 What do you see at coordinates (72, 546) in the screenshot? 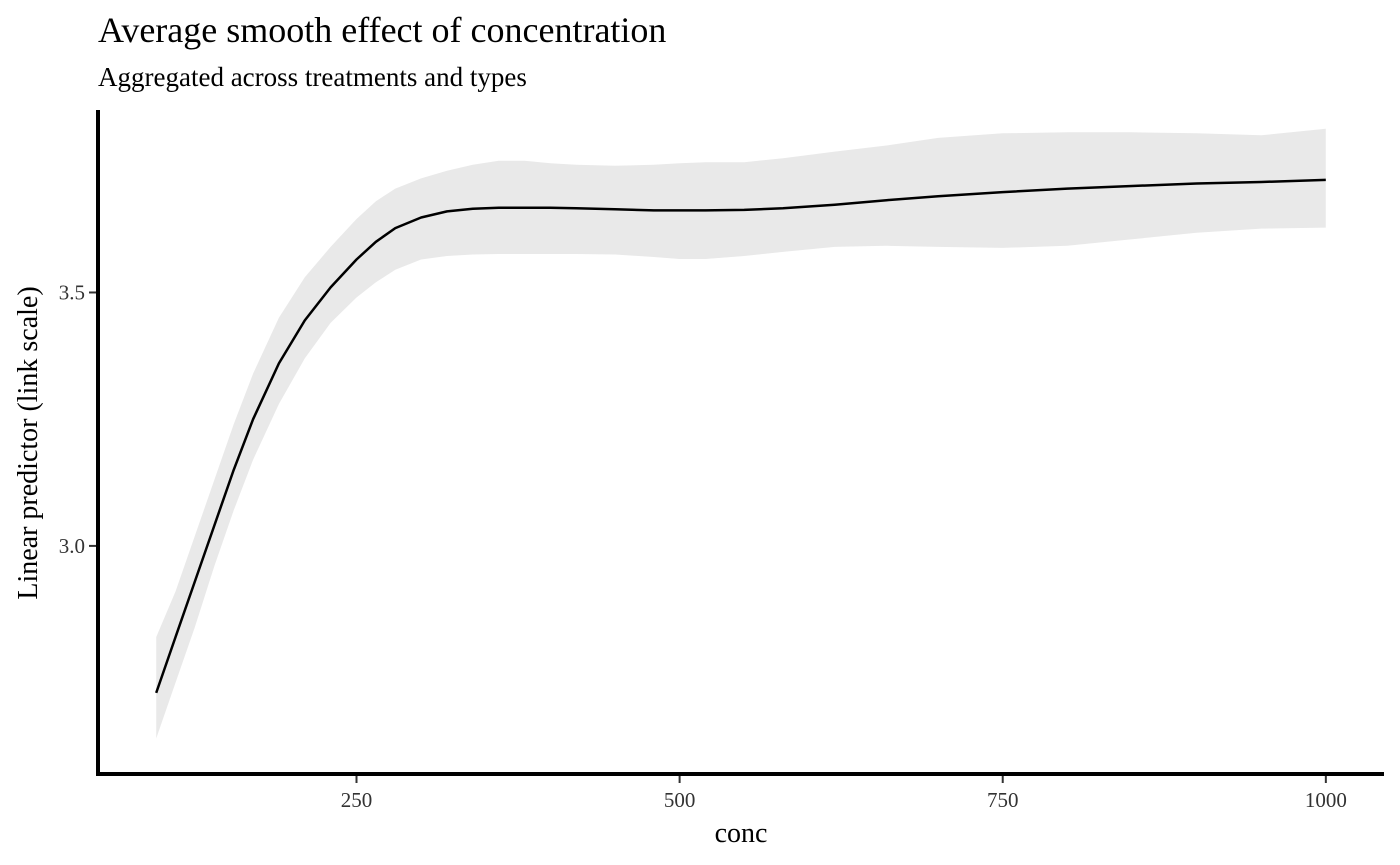
I see `y-tick-label: 3.0` at bounding box center [72, 546].